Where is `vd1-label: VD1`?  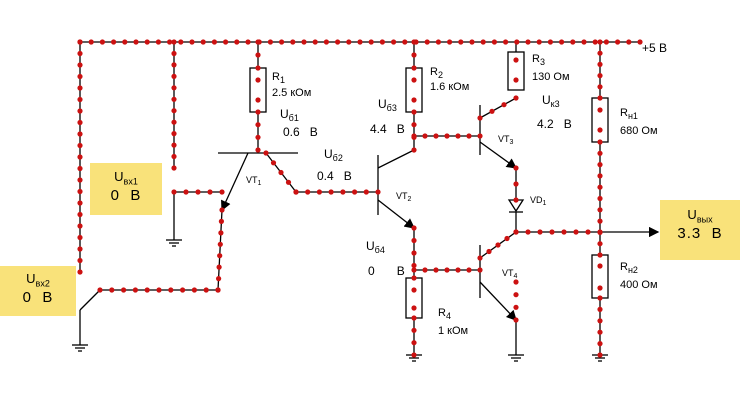
vd1-label: VD1 is located at coordinates (538, 201).